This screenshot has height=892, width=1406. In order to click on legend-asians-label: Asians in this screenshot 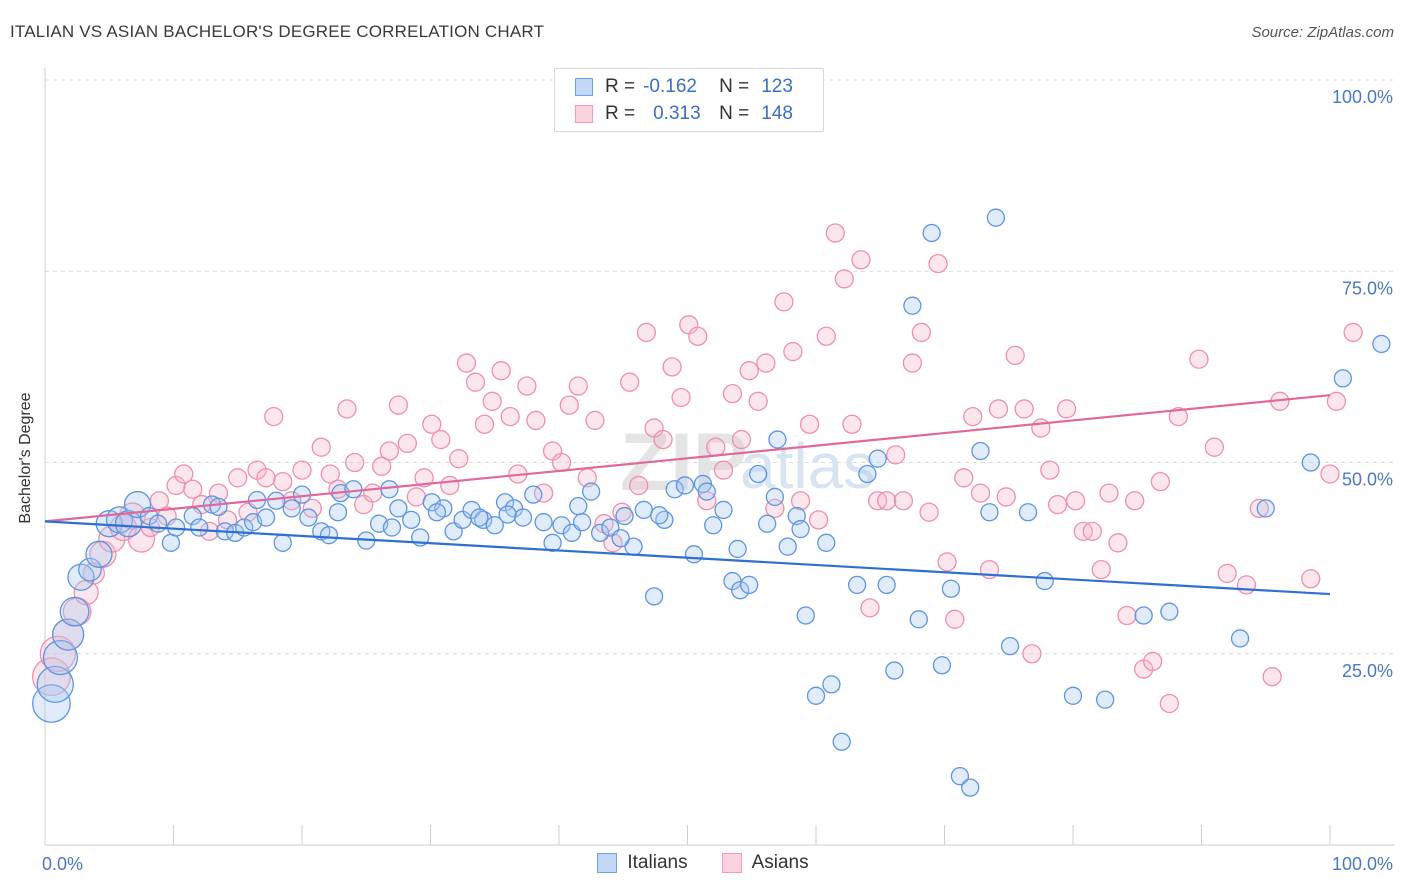, I will do `click(780, 862)`.